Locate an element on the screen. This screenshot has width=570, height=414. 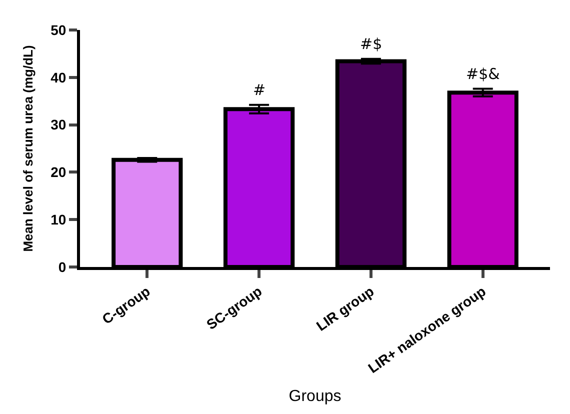
y-tick-label: 30 is located at coordinates (58, 124).